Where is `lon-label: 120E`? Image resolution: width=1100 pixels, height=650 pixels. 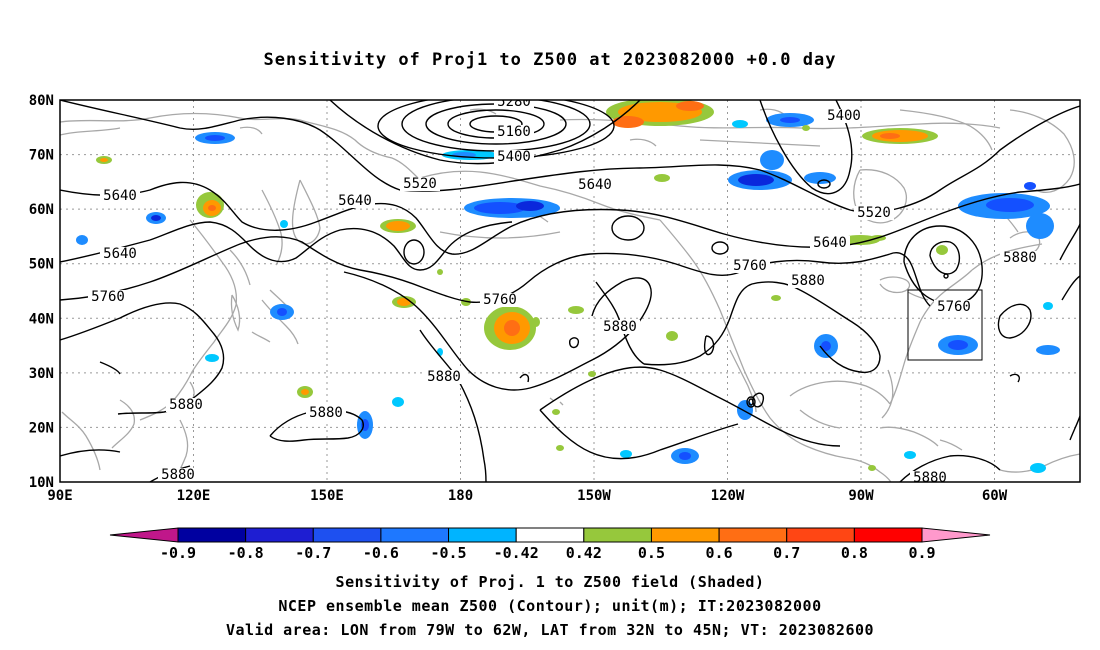 lon-label: 120E is located at coordinates (194, 496).